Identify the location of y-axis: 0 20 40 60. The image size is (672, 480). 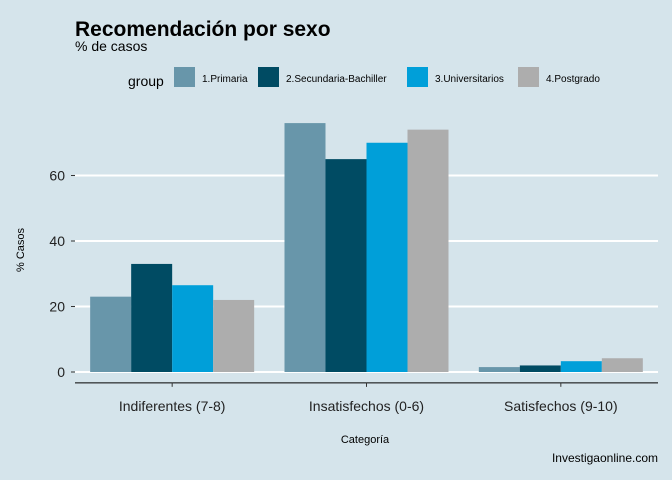
(62, 274).